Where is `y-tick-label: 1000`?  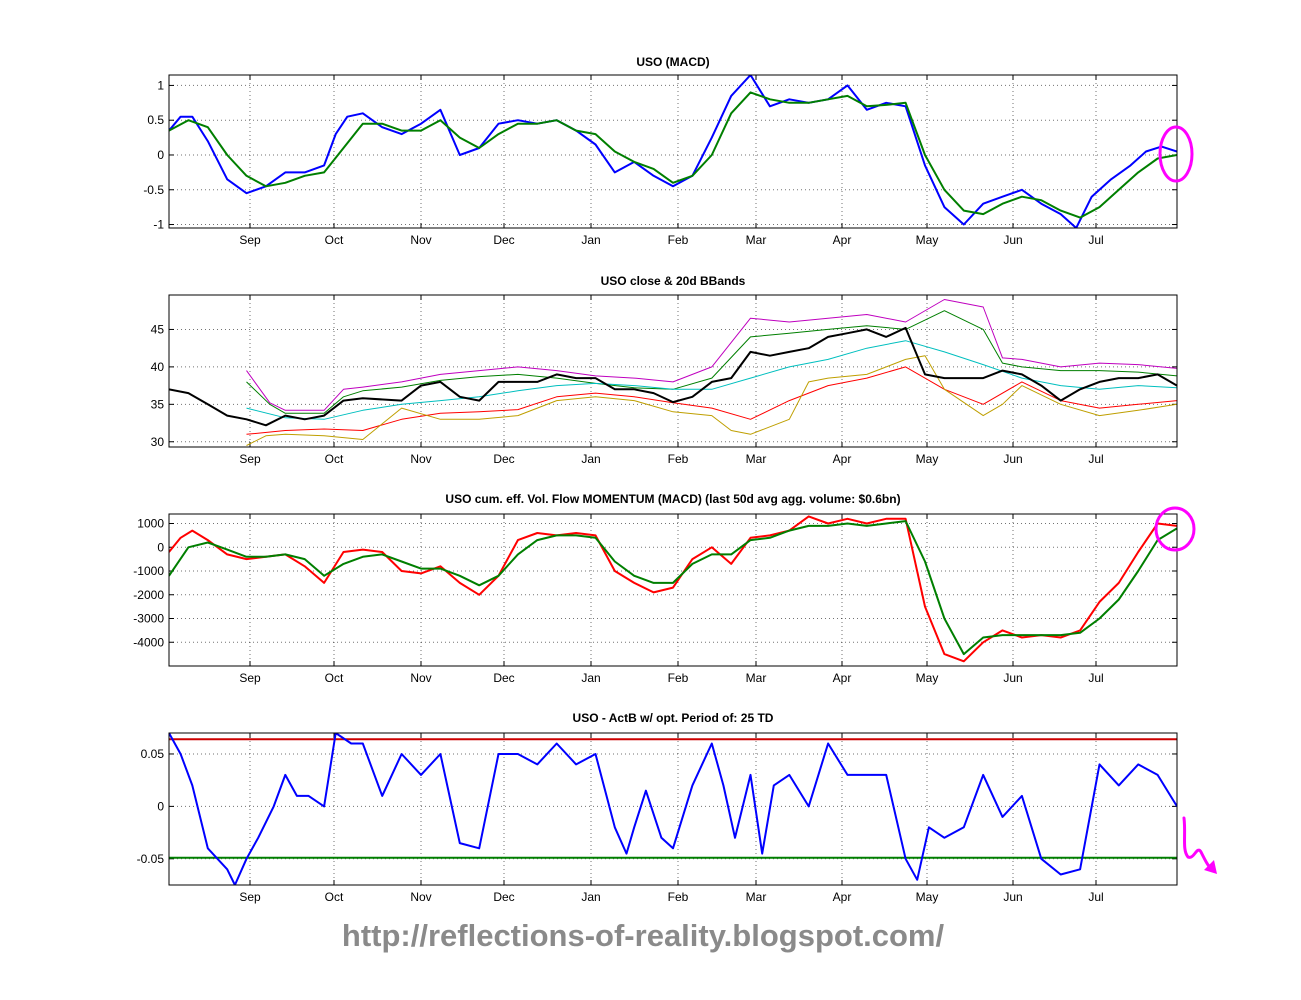
y-tick-label: 1000 is located at coordinates (150, 524).